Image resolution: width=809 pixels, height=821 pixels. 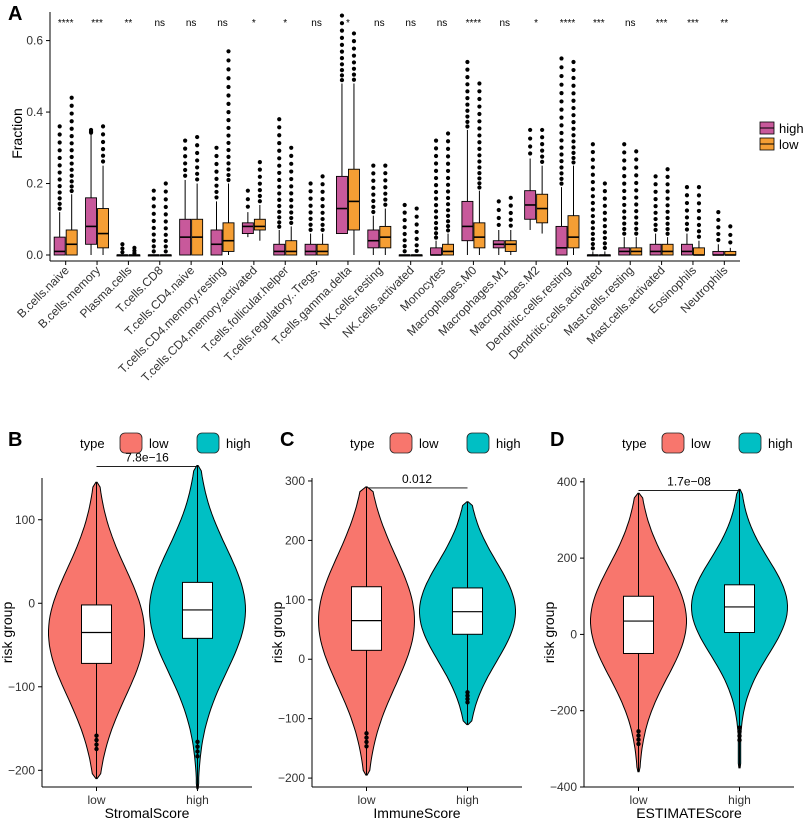 What do you see at coordinates (134, 251) in the screenshot?
I see `a-box-low-plasma-cells` at bounding box center [134, 251].